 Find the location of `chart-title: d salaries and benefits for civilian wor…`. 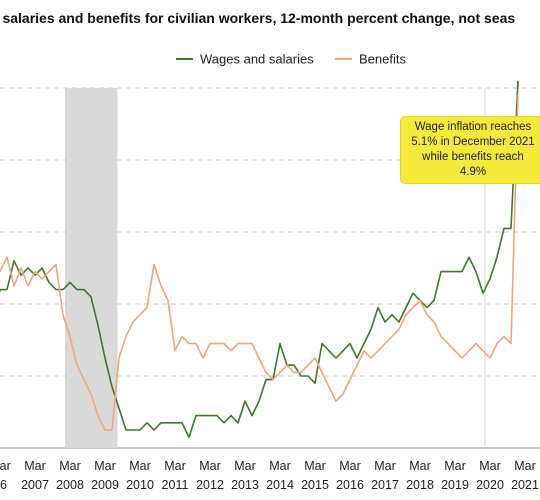

chart-title: d salaries and benefits for civilian wor… is located at coordinates (258, 18).